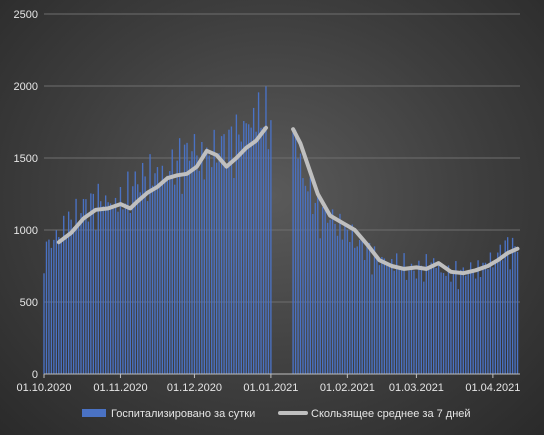  I want to click on y-tick-label-1500: 1500, so click(26, 159).